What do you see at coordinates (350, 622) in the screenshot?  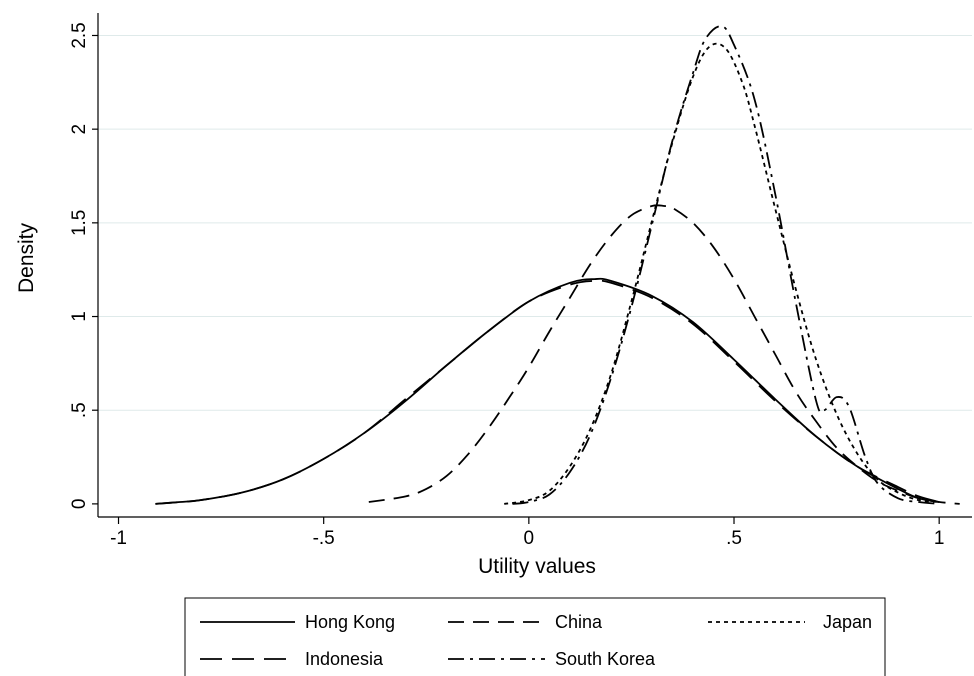 I see `legend-label: Hong Kong` at bounding box center [350, 622].